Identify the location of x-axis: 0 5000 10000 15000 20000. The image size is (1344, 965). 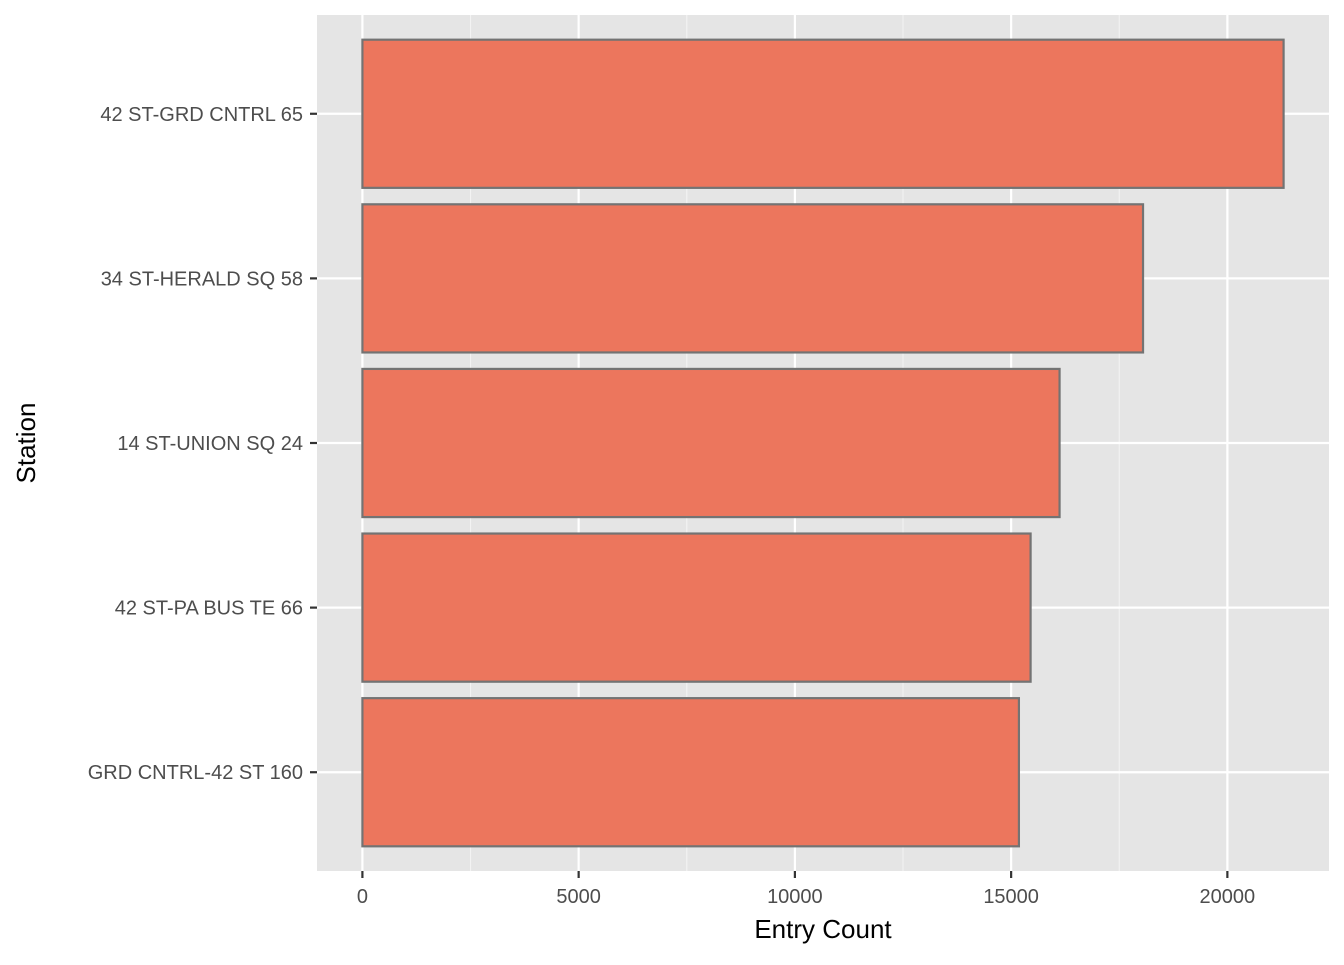
(806, 889).